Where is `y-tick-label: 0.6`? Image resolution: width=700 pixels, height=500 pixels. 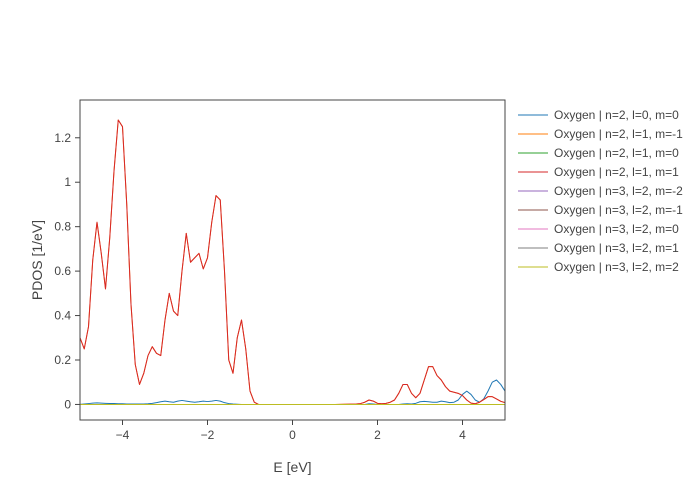 y-tick-label: 0.6 is located at coordinates (62, 271).